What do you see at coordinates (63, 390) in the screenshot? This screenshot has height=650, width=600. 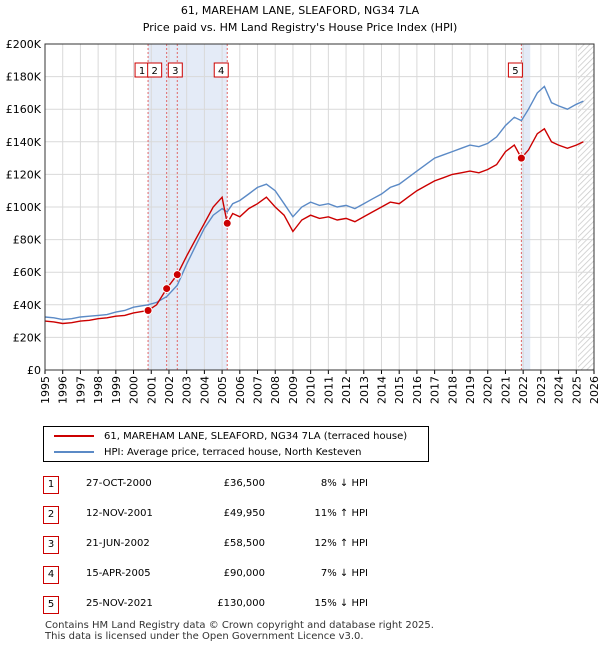 I see `x-tick-label: 1996` at bounding box center [63, 390].